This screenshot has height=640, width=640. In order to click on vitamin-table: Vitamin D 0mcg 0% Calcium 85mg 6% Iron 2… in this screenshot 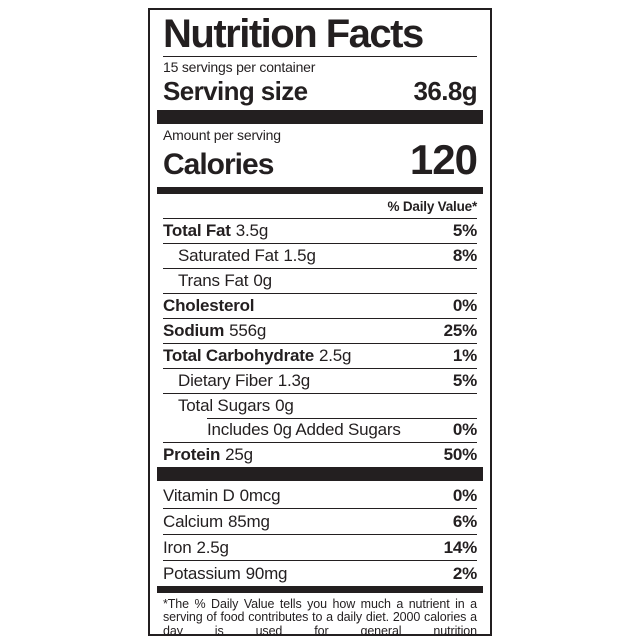, I will do `click(320, 533)`.